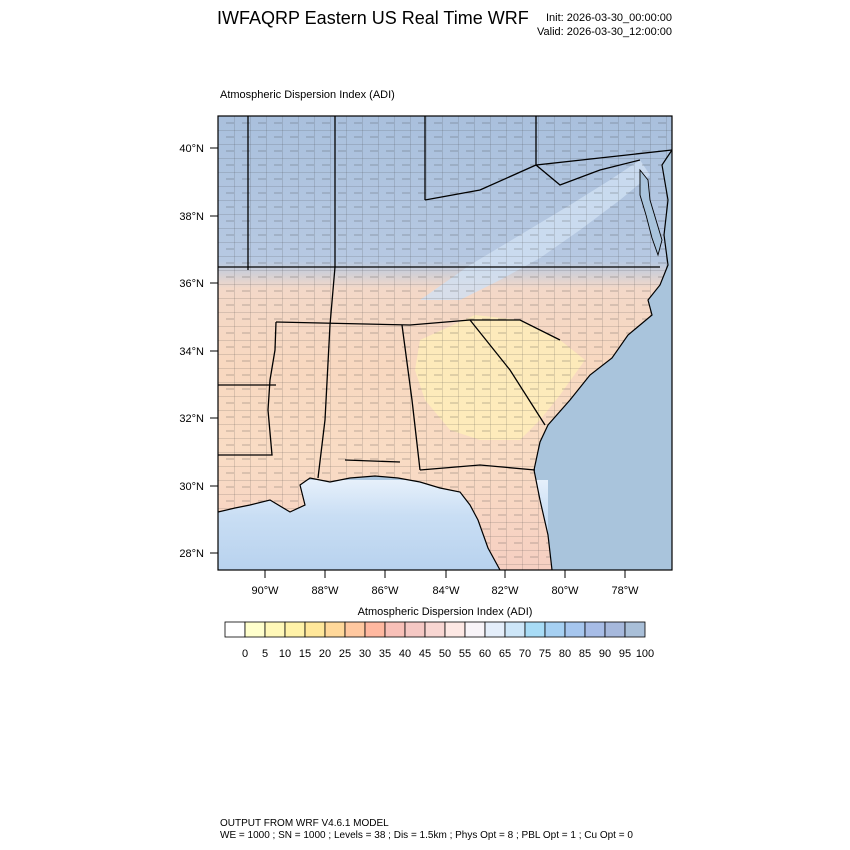 This screenshot has height=850, width=850. What do you see at coordinates (625, 591) in the screenshot?
I see `lon-label: 78°W` at bounding box center [625, 591].